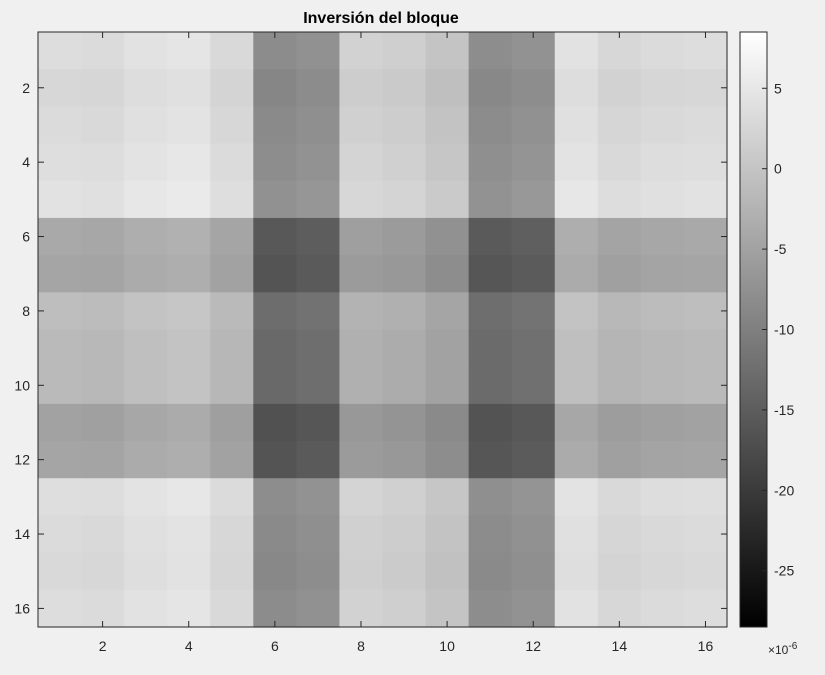  Describe the element at coordinates (22, 385) in the screenshot. I see `y-tick-label: 10` at that location.